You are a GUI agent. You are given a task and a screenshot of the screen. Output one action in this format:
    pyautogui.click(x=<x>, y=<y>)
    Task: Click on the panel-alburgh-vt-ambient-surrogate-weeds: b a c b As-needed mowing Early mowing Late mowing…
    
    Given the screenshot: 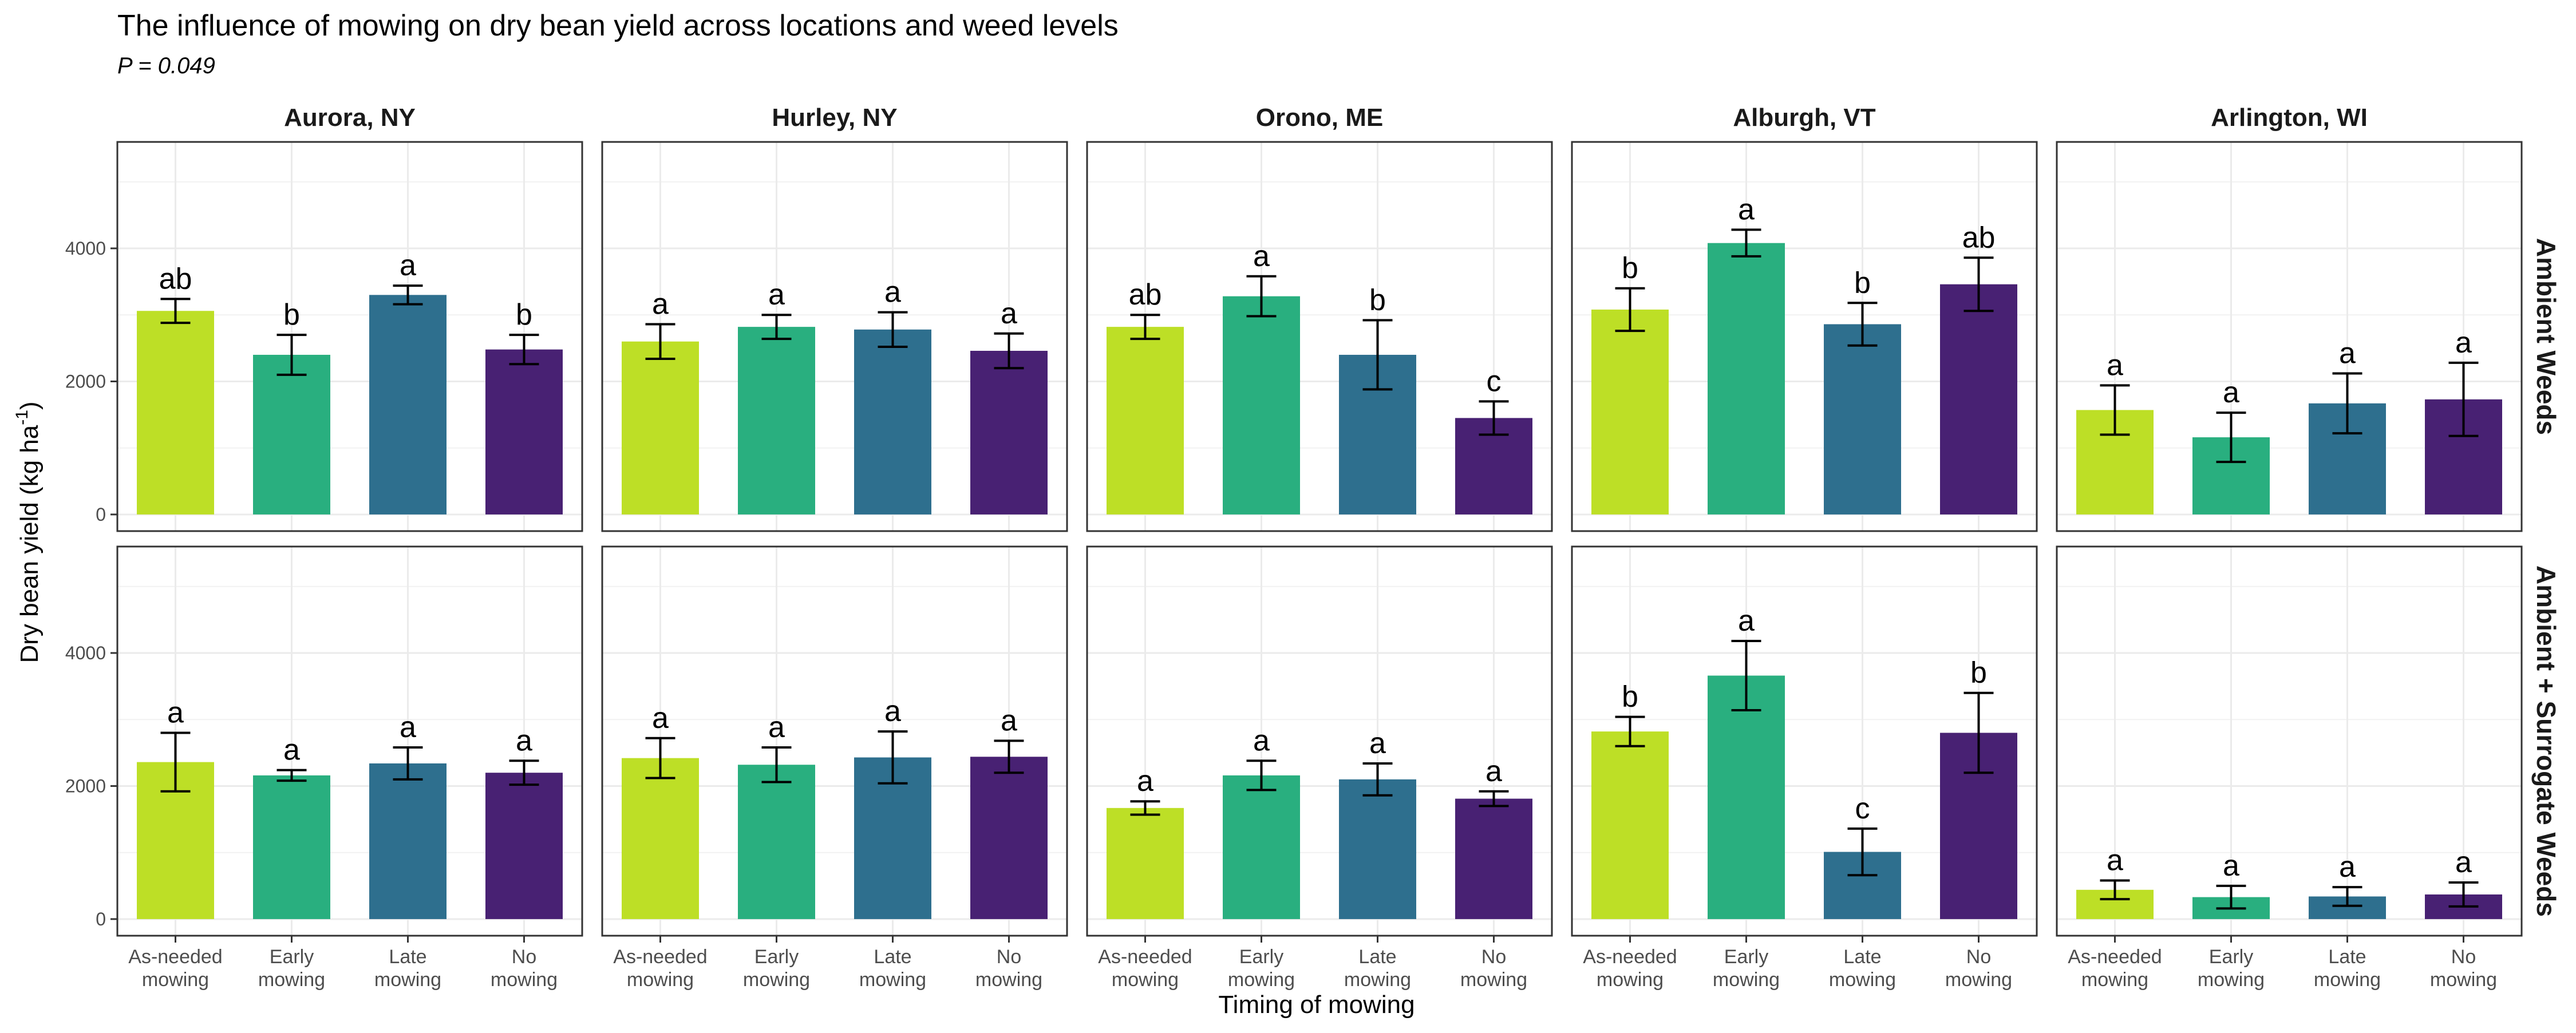 What is the action you would take?
    pyautogui.click(x=1804, y=768)
    